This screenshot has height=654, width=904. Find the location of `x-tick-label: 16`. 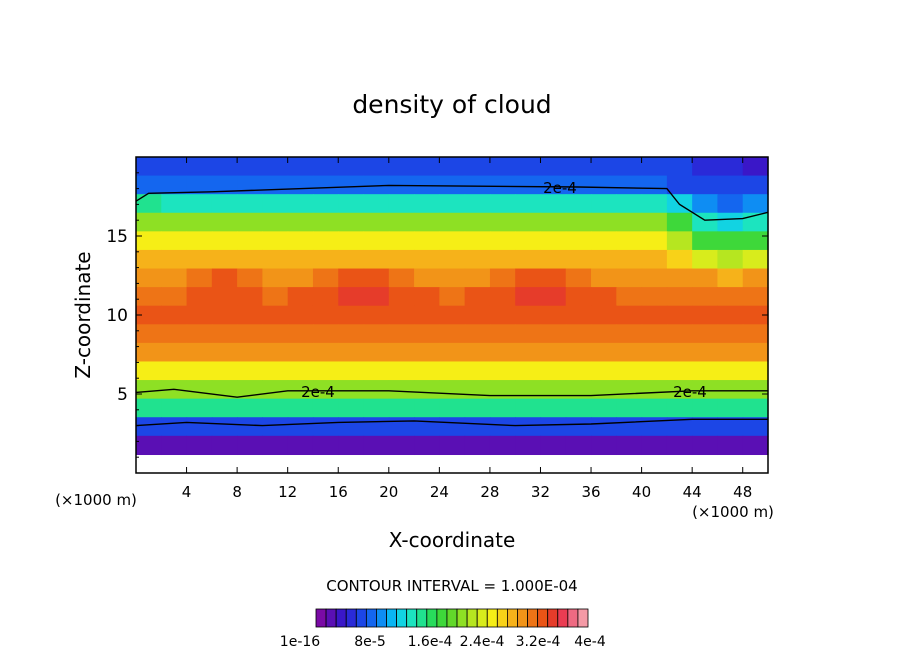

x-tick-label: 16 is located at coordinates (338, 492).